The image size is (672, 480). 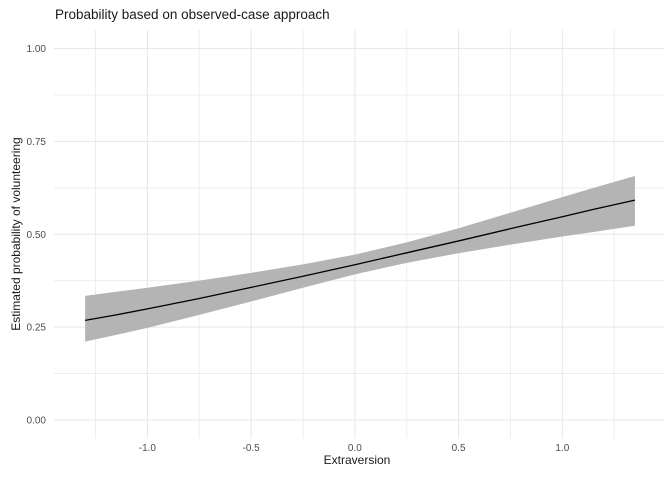 I want to click on y-tick-label: 0.50, so click(x=37, y=235).